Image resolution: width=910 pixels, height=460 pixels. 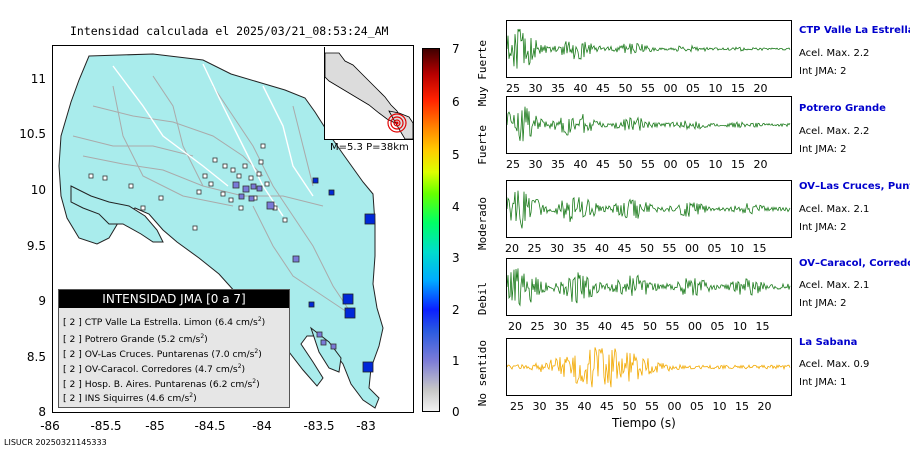 What do you see at coordinates (369, 147) in the screenshot?
I see `magnitude-depth-label: M=5.3 P=38km` at bounding box center [369, 147].